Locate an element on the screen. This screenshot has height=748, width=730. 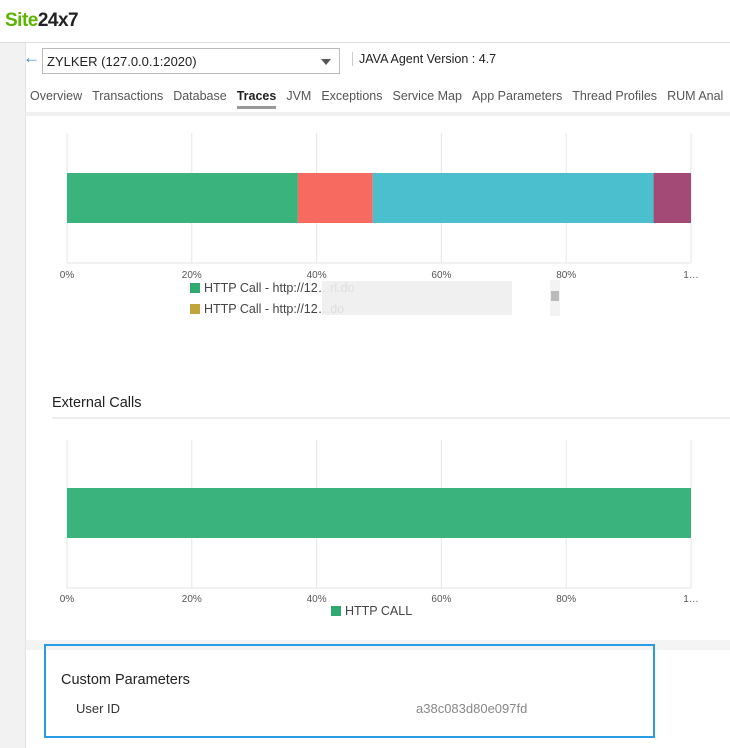
logo-num: 24x7 is located at coordinates (58, 20).